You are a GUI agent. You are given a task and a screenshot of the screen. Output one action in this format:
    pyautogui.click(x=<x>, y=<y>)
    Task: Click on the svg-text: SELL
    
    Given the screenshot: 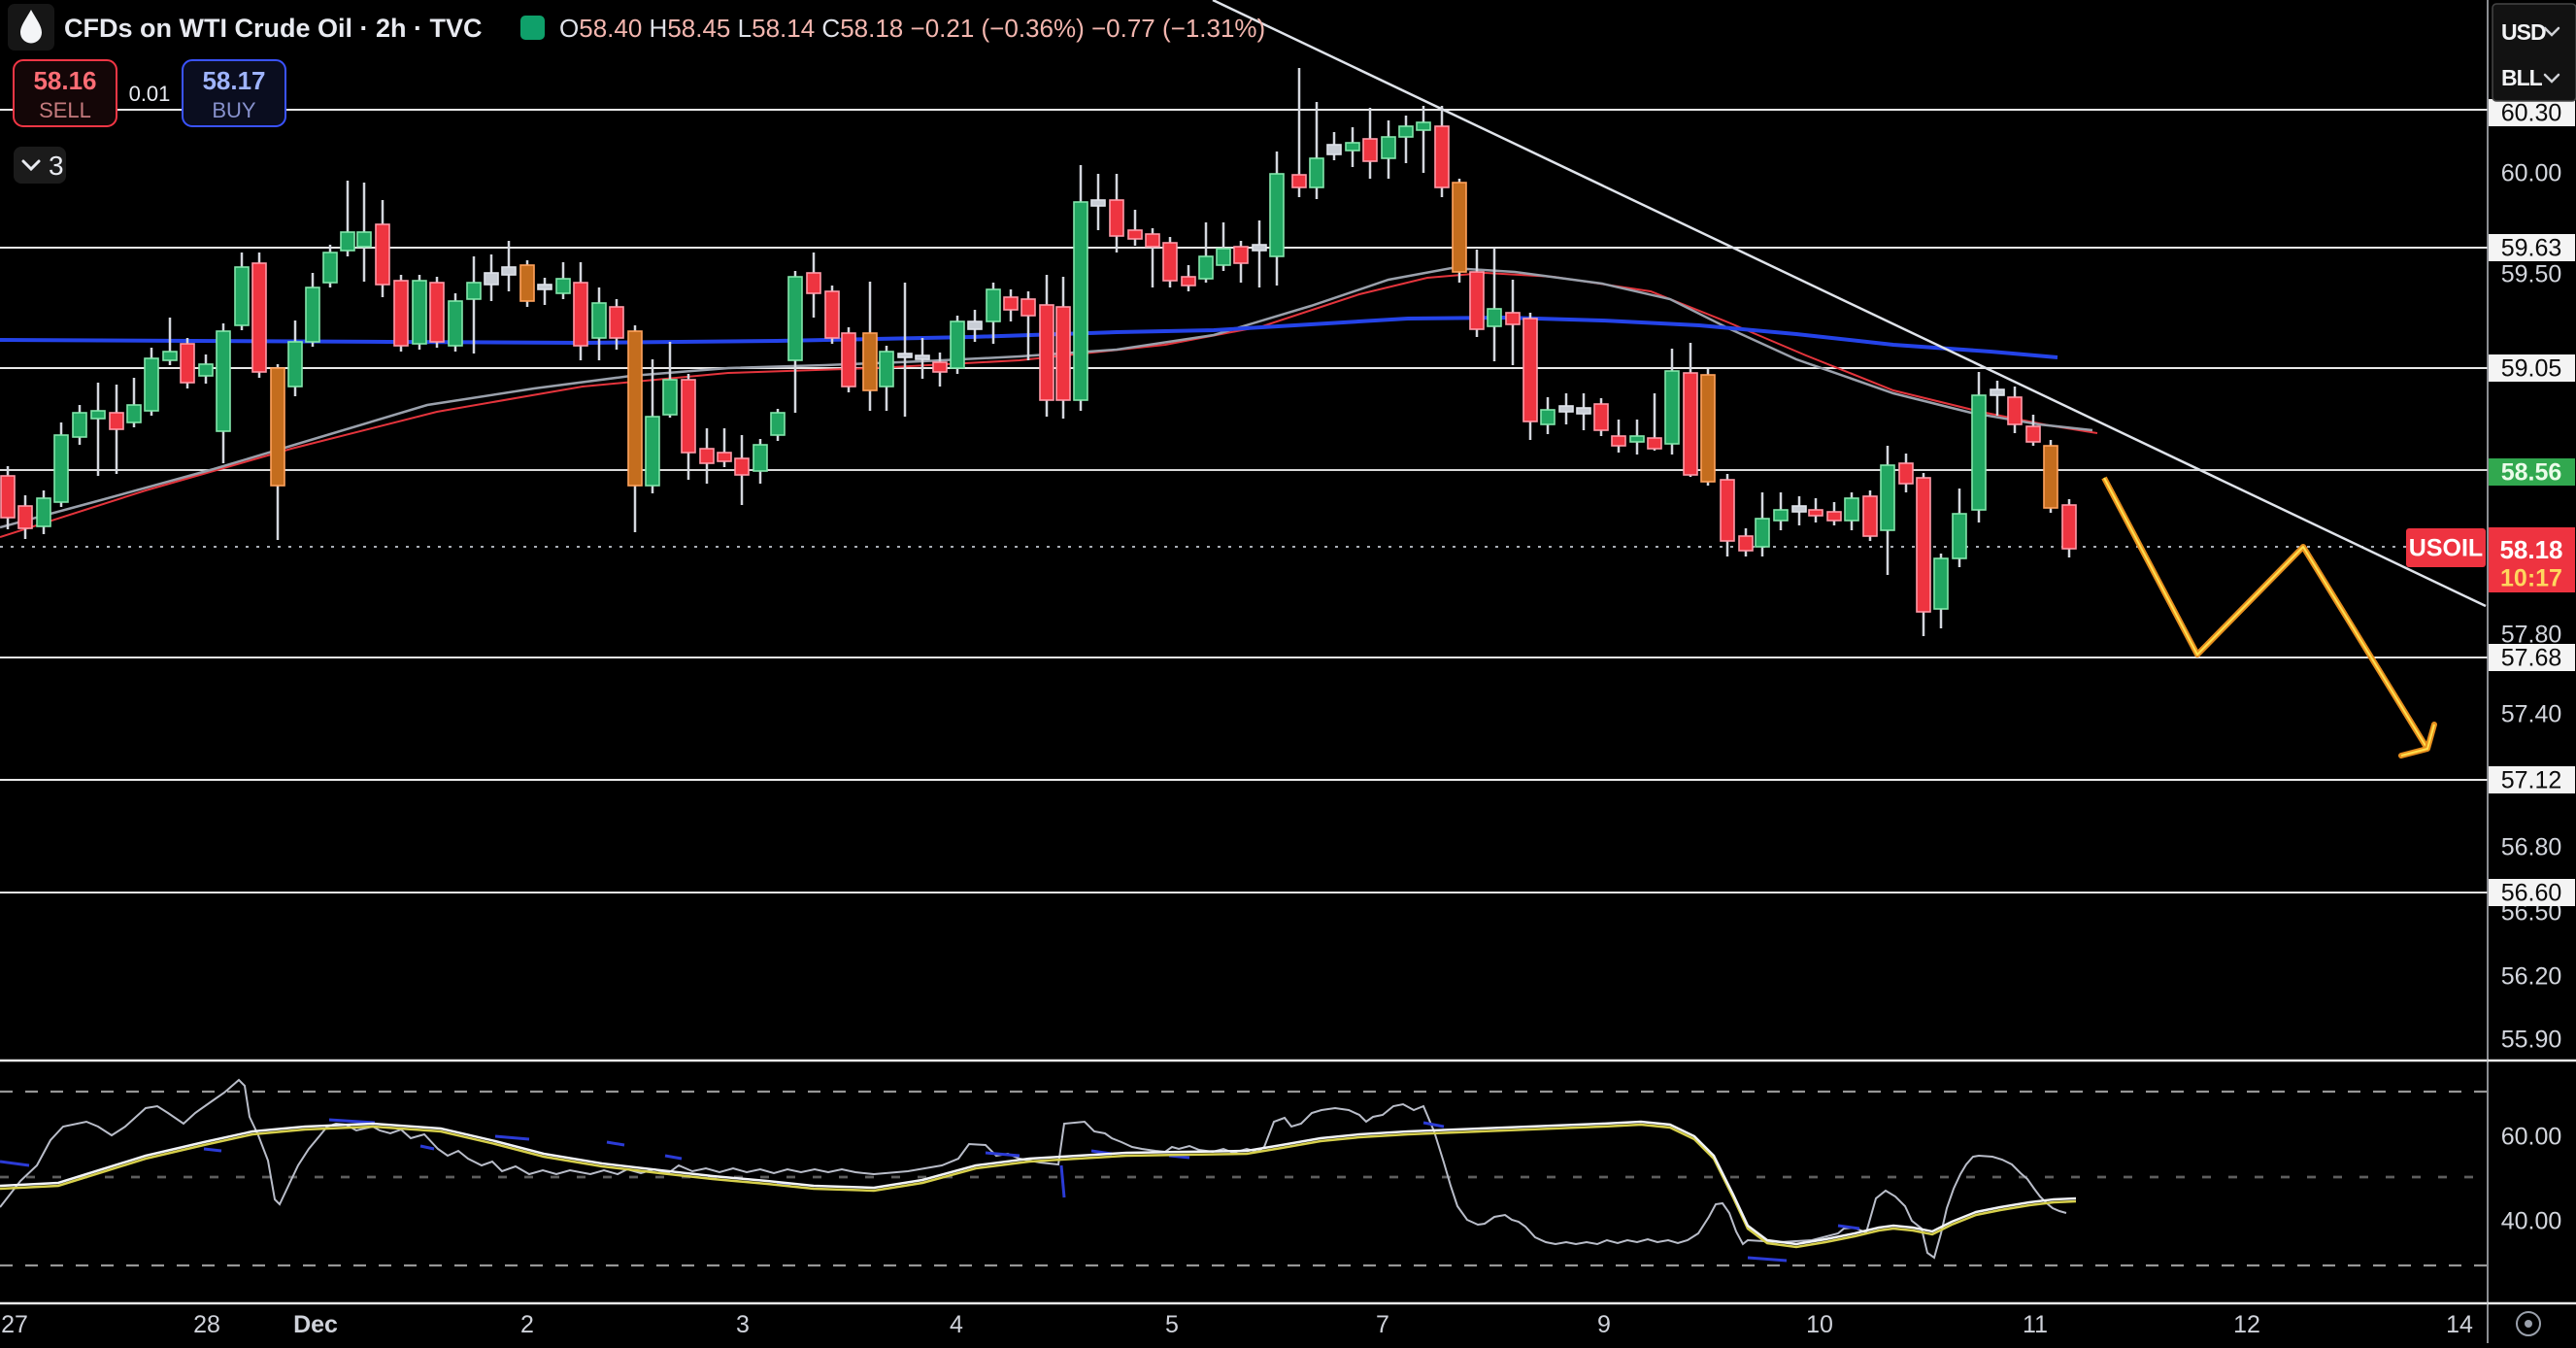 What is the action you would take?
    pyautogui.click(x=65, y=110)
    